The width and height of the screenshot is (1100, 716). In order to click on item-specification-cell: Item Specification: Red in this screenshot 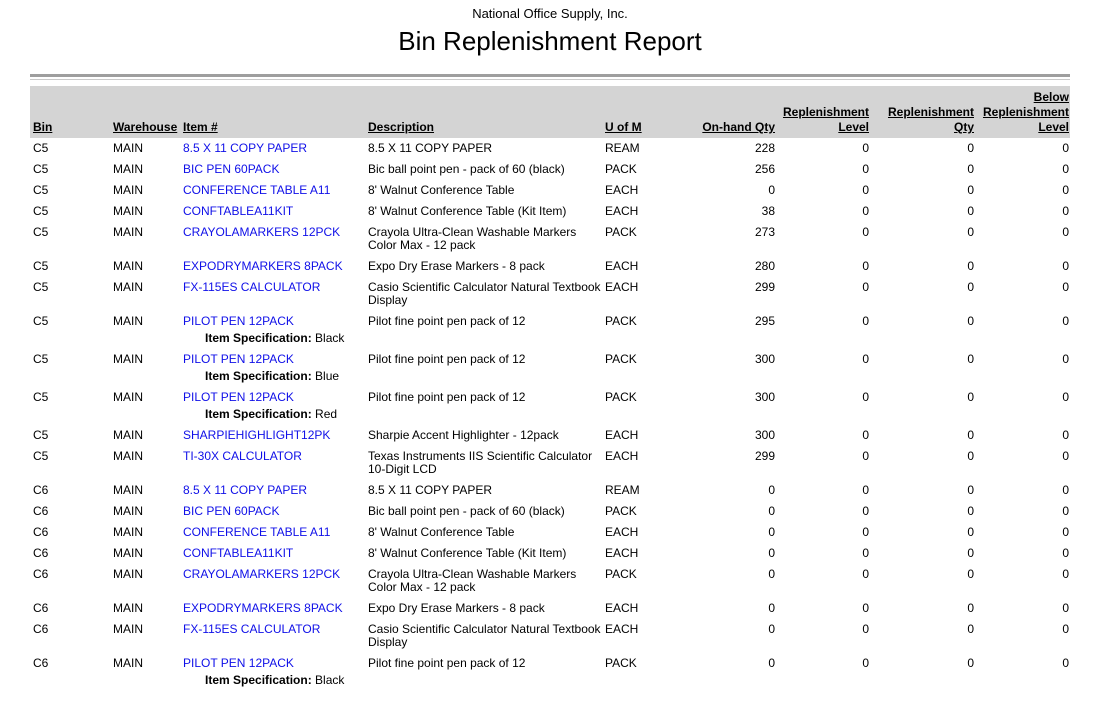, I will do `click(625, 416)`.